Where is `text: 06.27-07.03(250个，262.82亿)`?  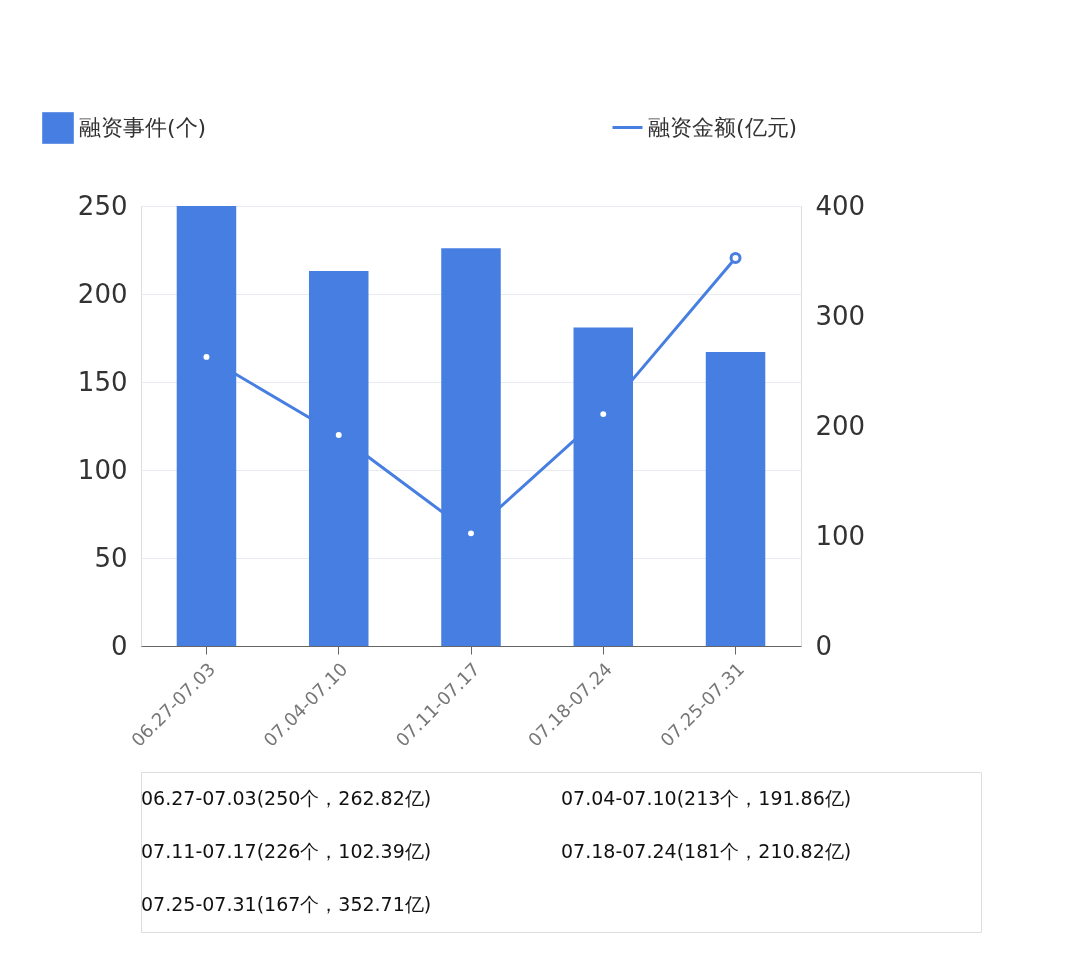 text: 06.27-07.03(250个，262.82亿) is located at coordinates (286, 797).